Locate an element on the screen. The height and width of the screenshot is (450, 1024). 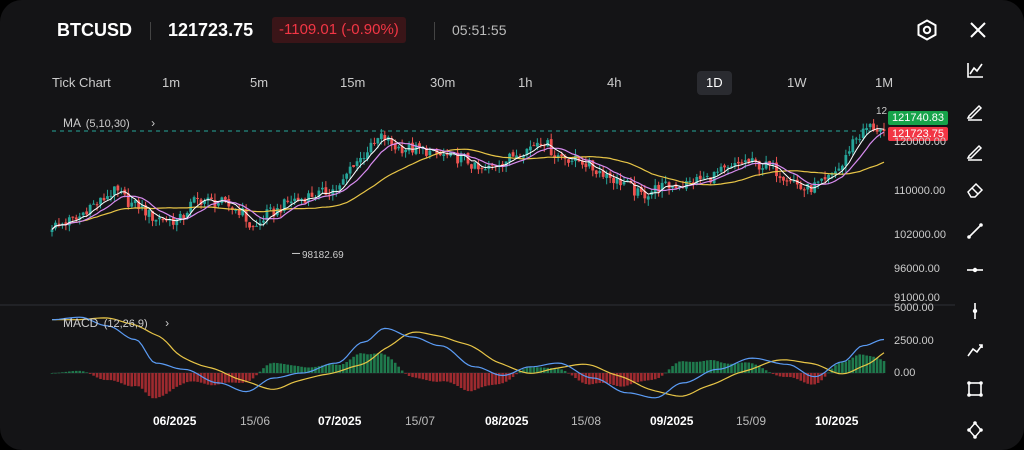
timeframe-4h: 4h is located at coordinates (614, 82).